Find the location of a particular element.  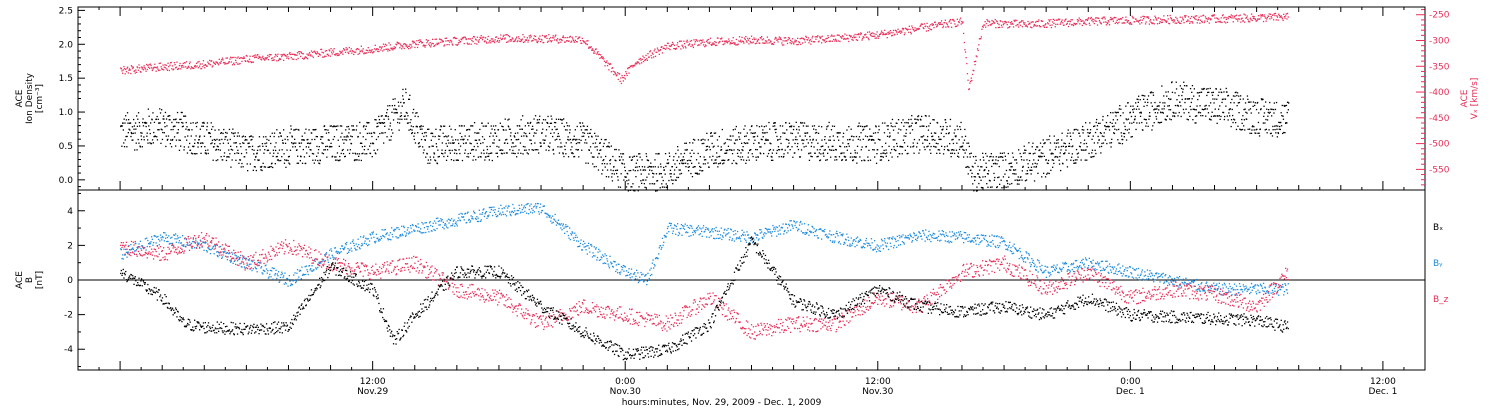

y-tick-label-top: 1.5 is located at coordinates (66, 79).